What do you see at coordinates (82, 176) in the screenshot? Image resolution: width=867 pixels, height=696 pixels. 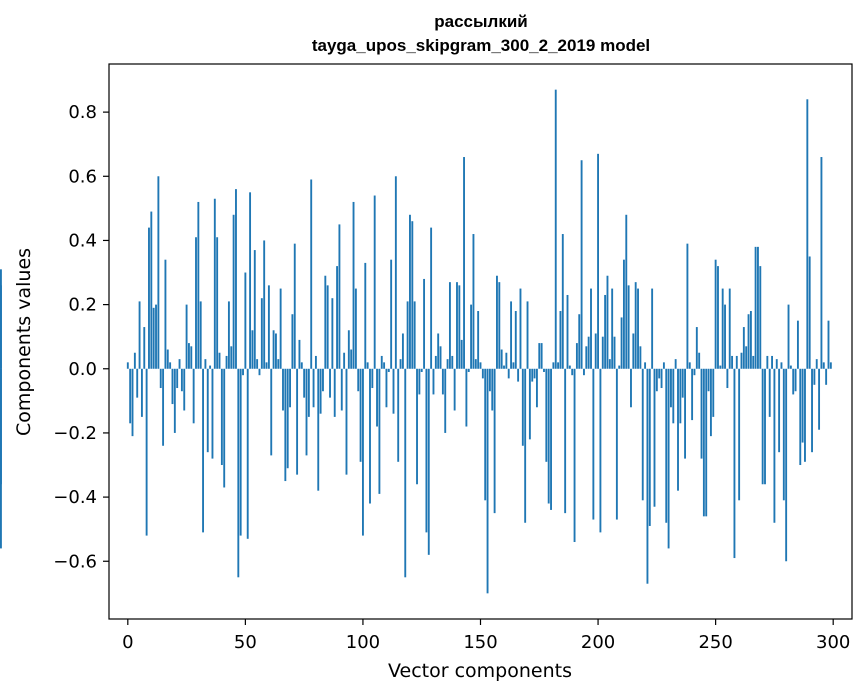 I see `y-tick-label: 0.6` at bounding box center [82, 176].